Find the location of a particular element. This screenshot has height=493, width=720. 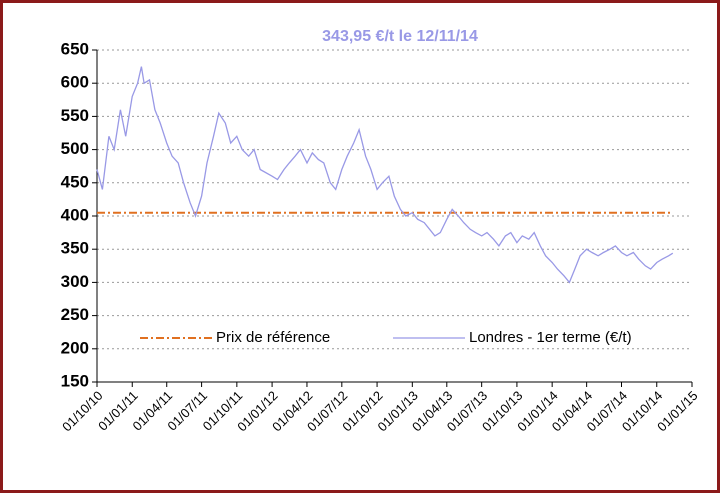

y-tick-label: 350 is located at coordinates (75, 248).